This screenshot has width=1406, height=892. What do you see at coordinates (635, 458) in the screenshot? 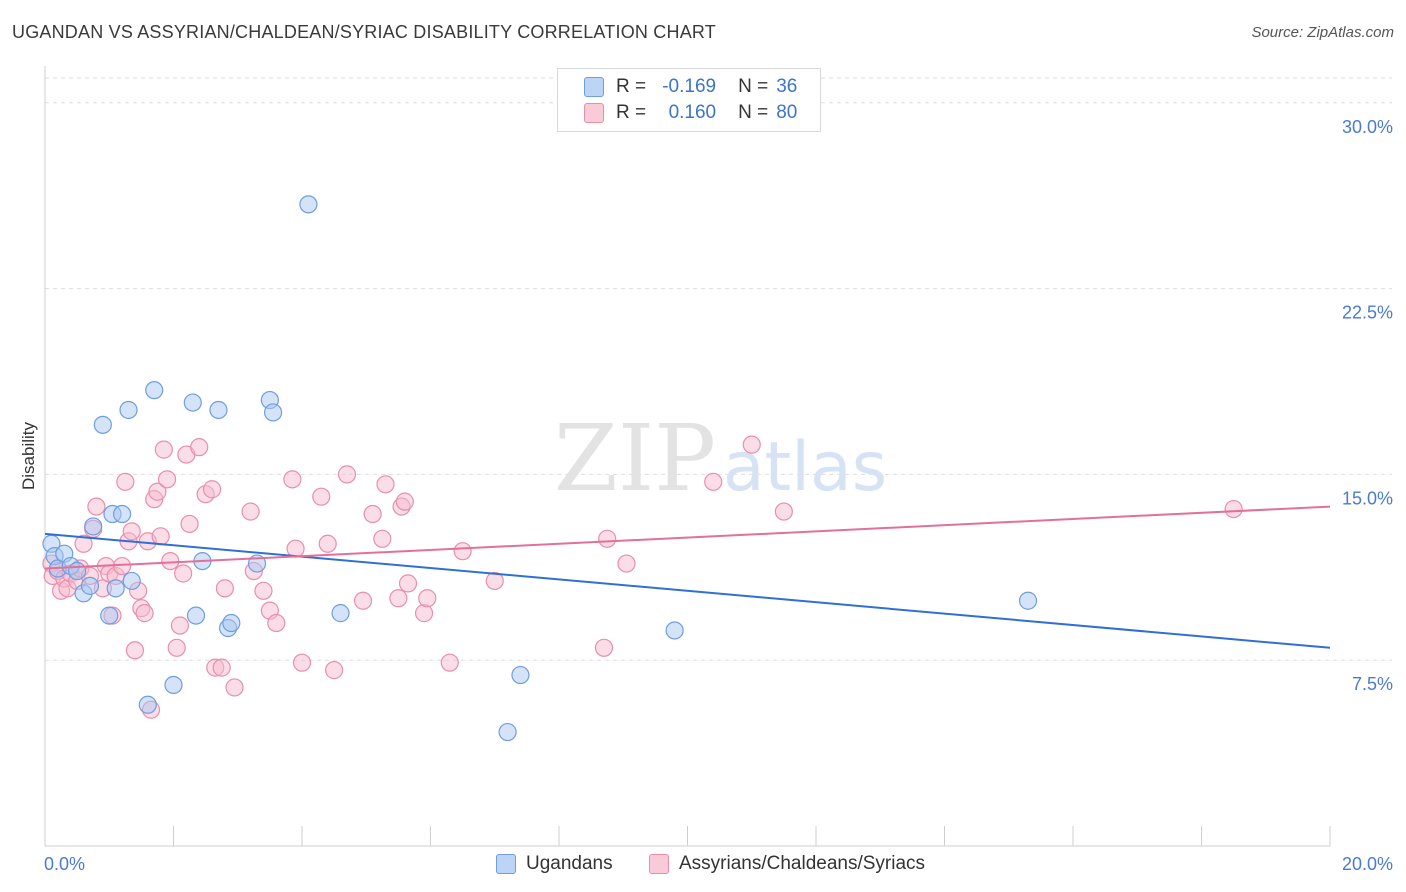
I see `watermark-zip: ZIP` at bounding box center [635, 458].